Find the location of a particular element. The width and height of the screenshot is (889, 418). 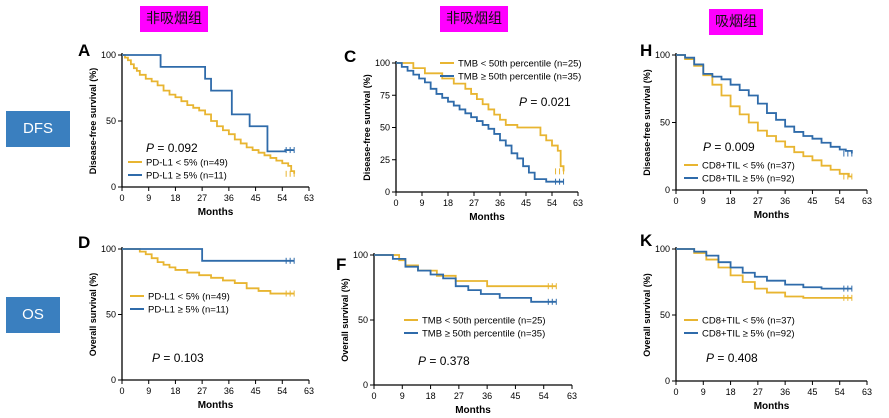

panel-letter: K is located at coordinates (646, 240).